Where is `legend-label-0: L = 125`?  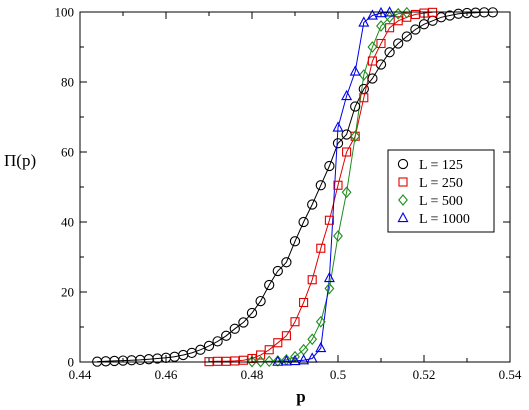 legend-label-0: L = 125 is located at coordinates (441, 165).